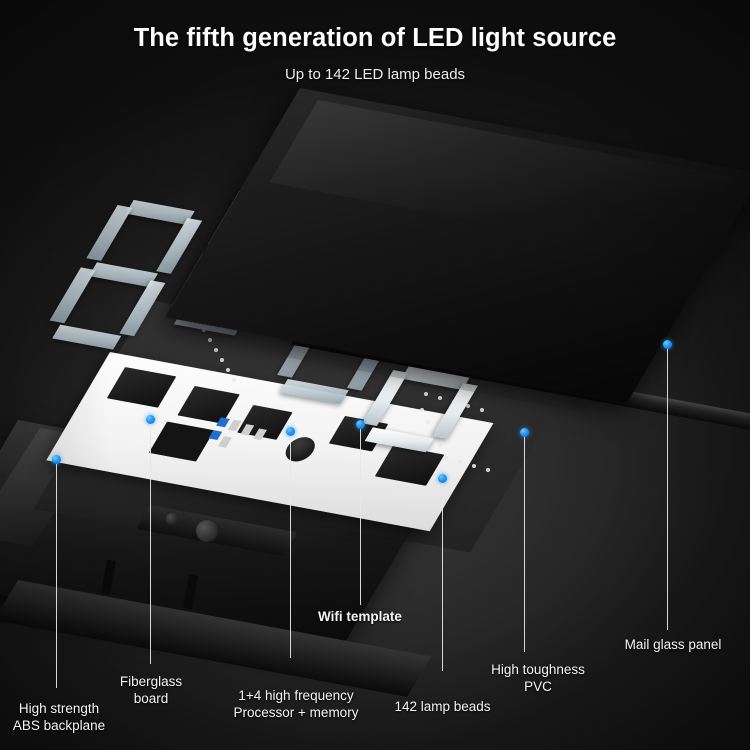 This screenshot has width=750, height=750. Describe the element at coordinates (360, 424) in the screenshot. I see `callout-dot-wifi-template` at that location.